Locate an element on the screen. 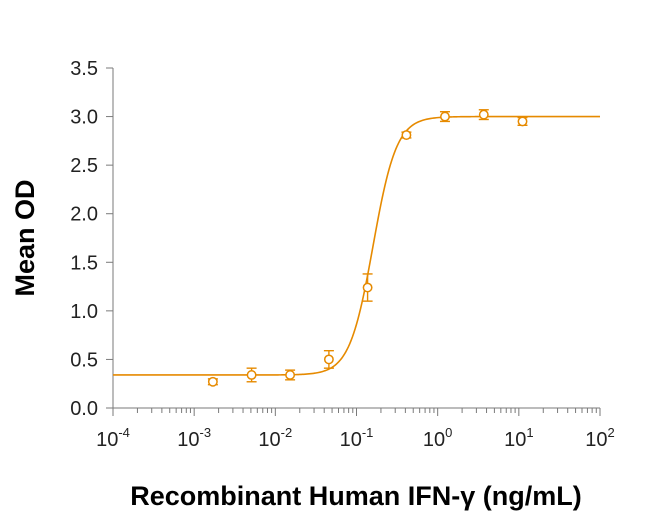 The height and width of the screenshot is (519, 650). x-tick-label: 10⁰ is located at coordinates (437, 438).